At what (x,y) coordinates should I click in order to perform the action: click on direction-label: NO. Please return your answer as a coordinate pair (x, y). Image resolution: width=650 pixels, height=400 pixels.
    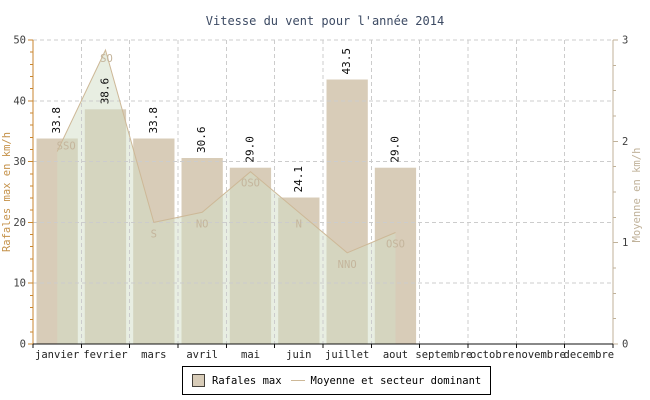
    Looking at the image, I should click on (202, 224).